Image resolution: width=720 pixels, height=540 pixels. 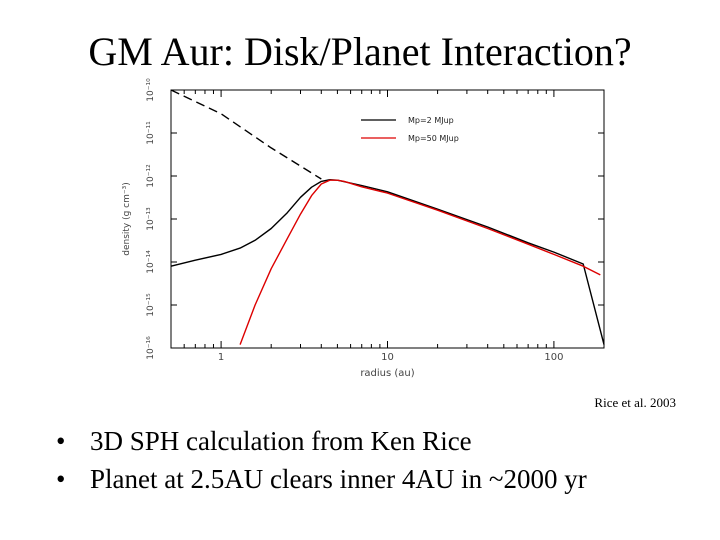 I want to click on y-tick-label: 10⁻¹¹, so click(x=151, y=133).